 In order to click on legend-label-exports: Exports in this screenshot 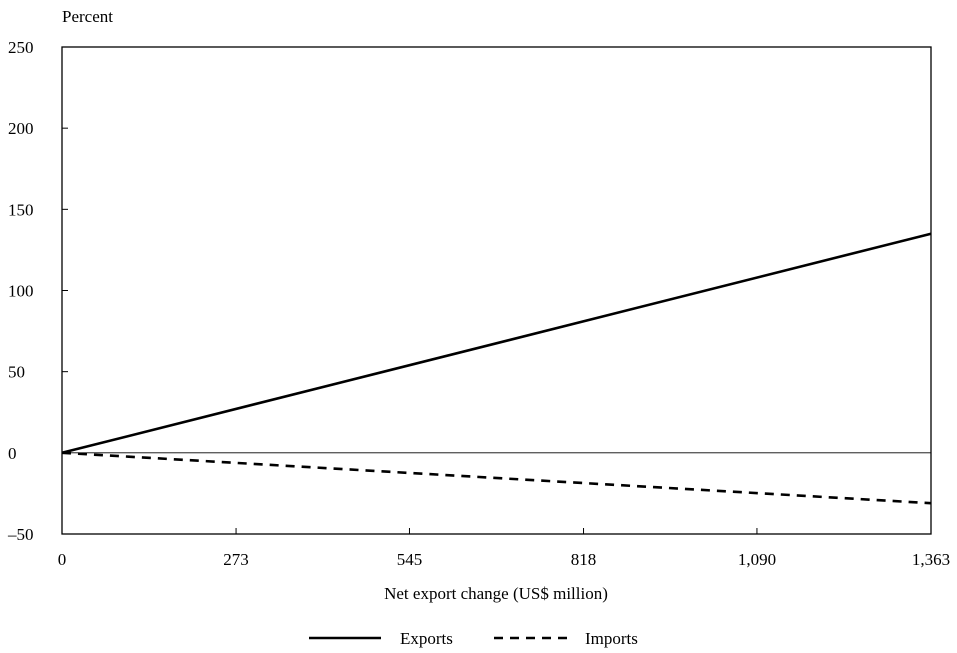, I will do `click(426, 638)`.